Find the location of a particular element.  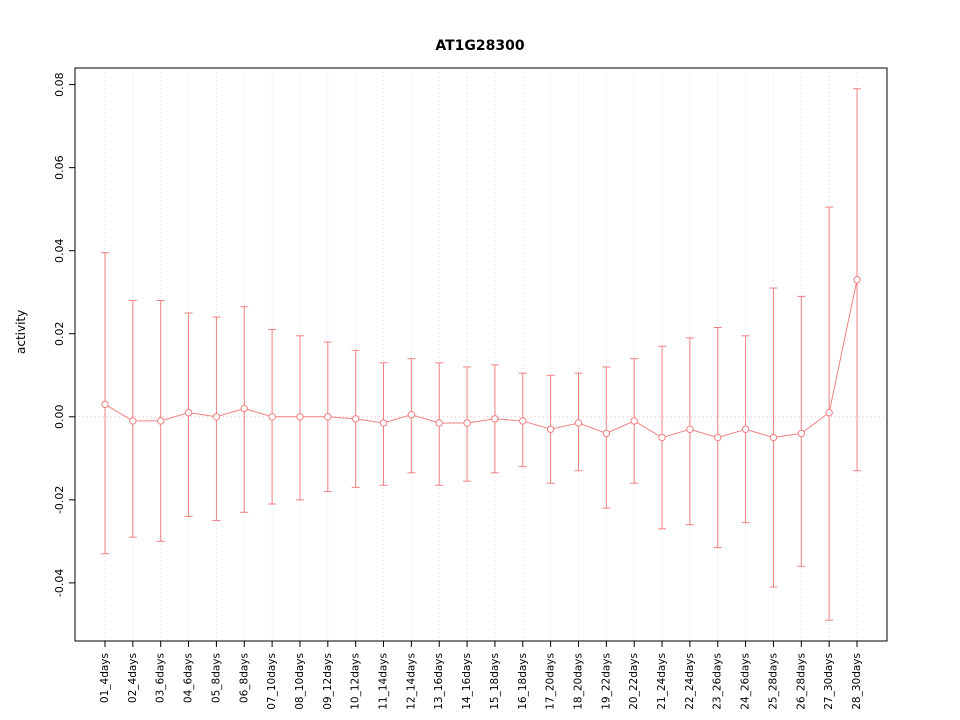

x-tick-label: 28_30days is located at coordinates (857, 681).